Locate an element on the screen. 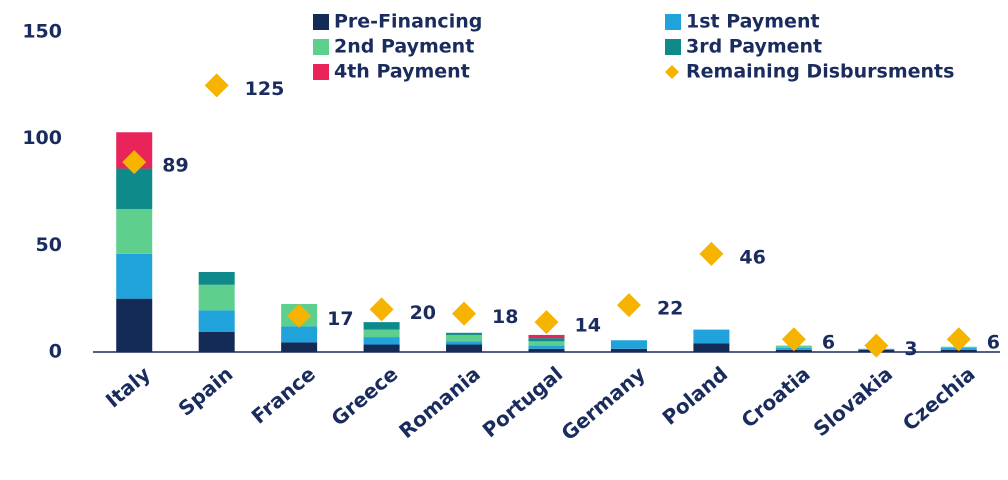 The width and height of the screenshot is (1008, 480). x-tick-label: Romania is located at coordinates (439, 402).